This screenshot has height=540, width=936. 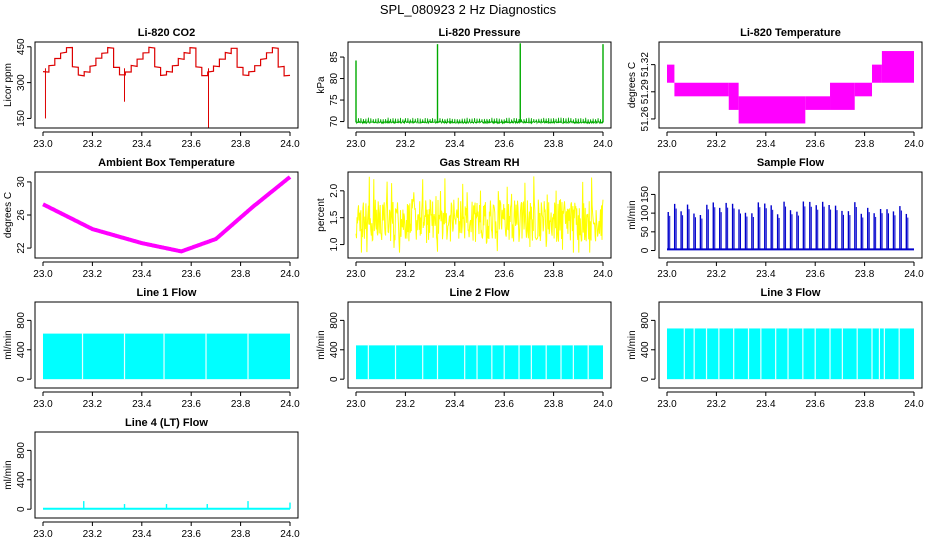 I want to click on y-tick-label: 300, so click(x=21, y=82).